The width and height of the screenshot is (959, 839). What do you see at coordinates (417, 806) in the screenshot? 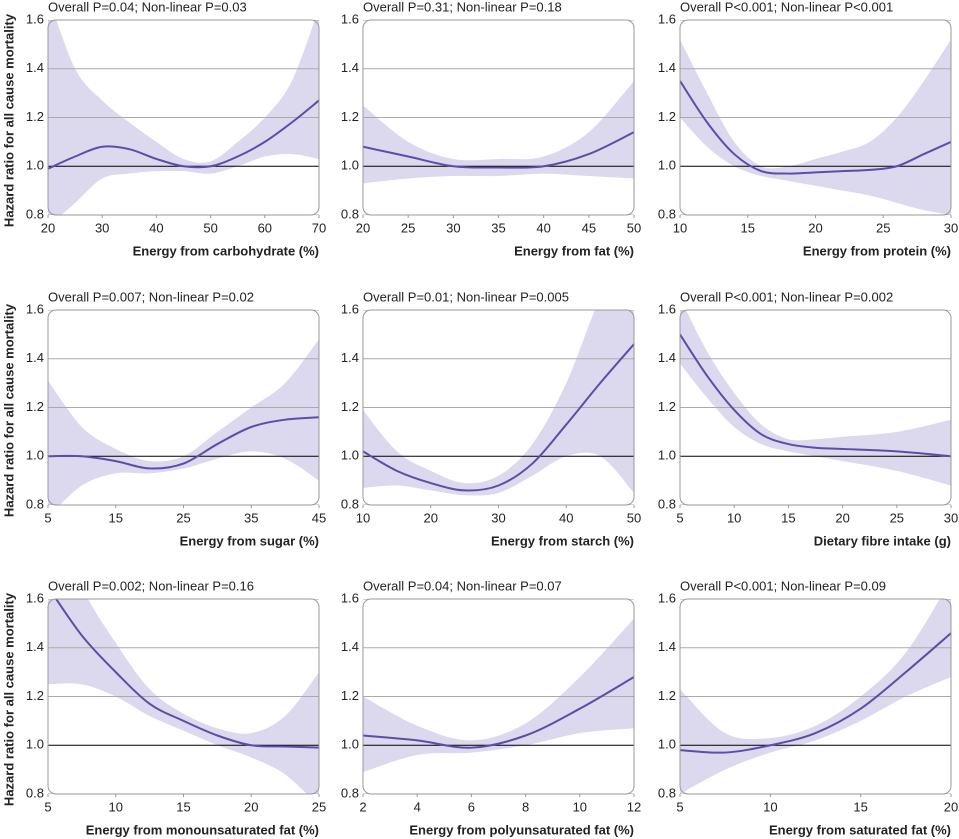
I see `x-tick-label: 4` at bounding box center [417, 806].